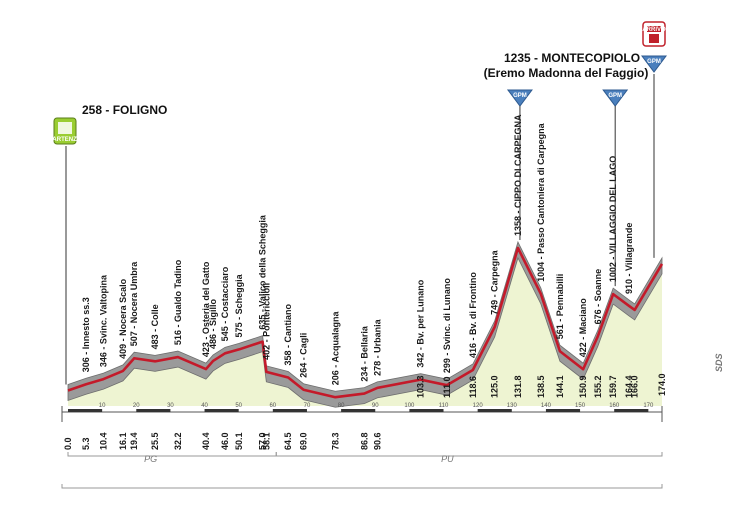 Image resolution: width=730 pixels, height=522 pixels. What do you see at coordinates (136, 406) in the screenshot?
I see `distance-tick-label: 20` at bounding box center [136, 406].